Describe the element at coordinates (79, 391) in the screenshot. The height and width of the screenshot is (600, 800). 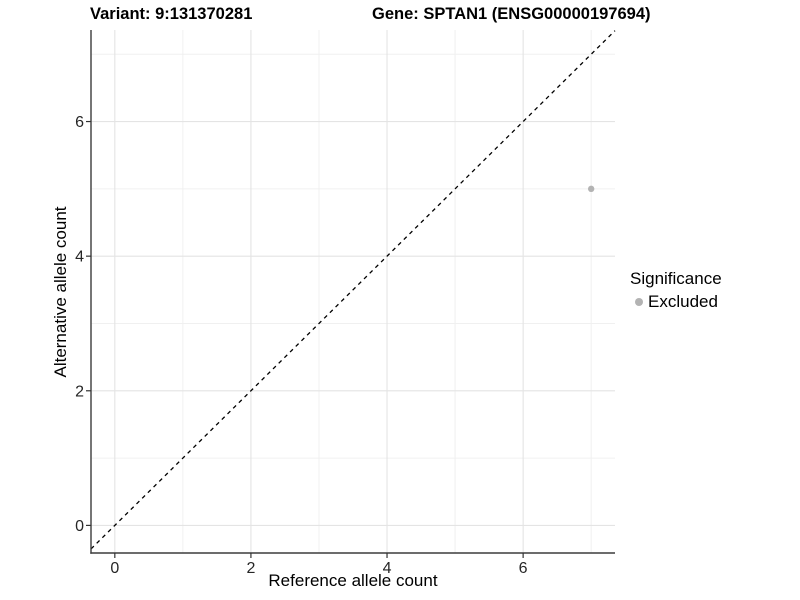
I see `y-tick-label: 2` at that location.